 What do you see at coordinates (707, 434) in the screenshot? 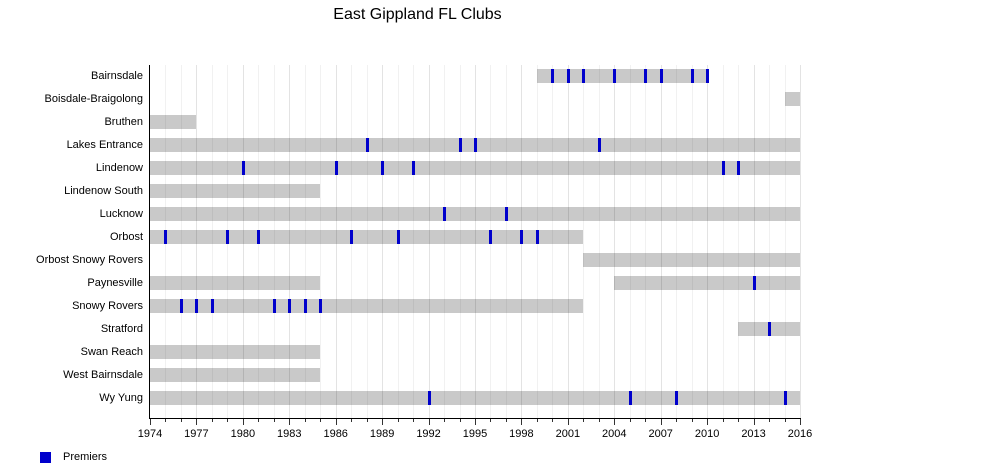
I see `tick-label: 2010` at bounding box center [707, 434].